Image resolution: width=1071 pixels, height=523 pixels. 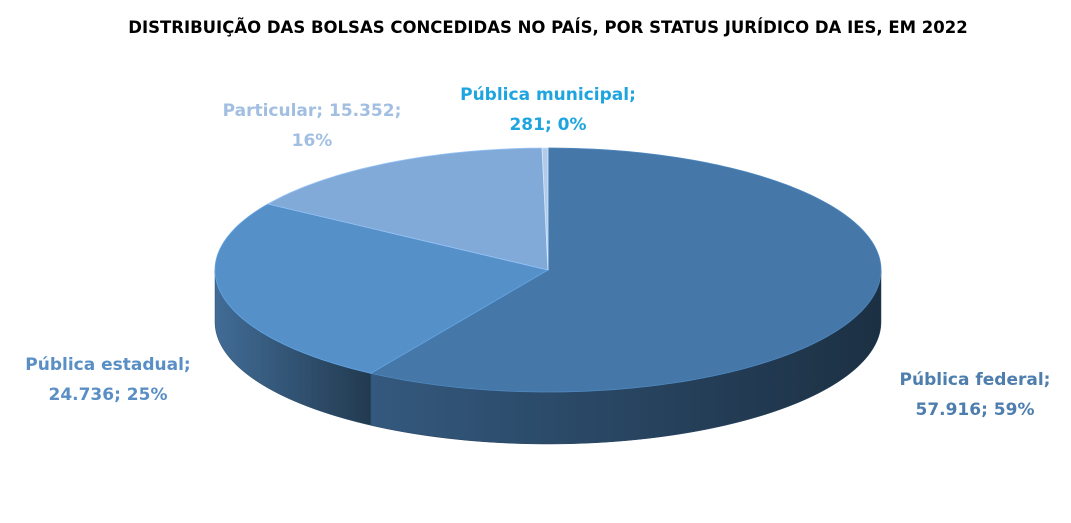 What do you see at coordinates (108, 380) in the screenshot?
I see `data-label: Pública estadual; 24.736; 25%` at bounding box center [108, 380].